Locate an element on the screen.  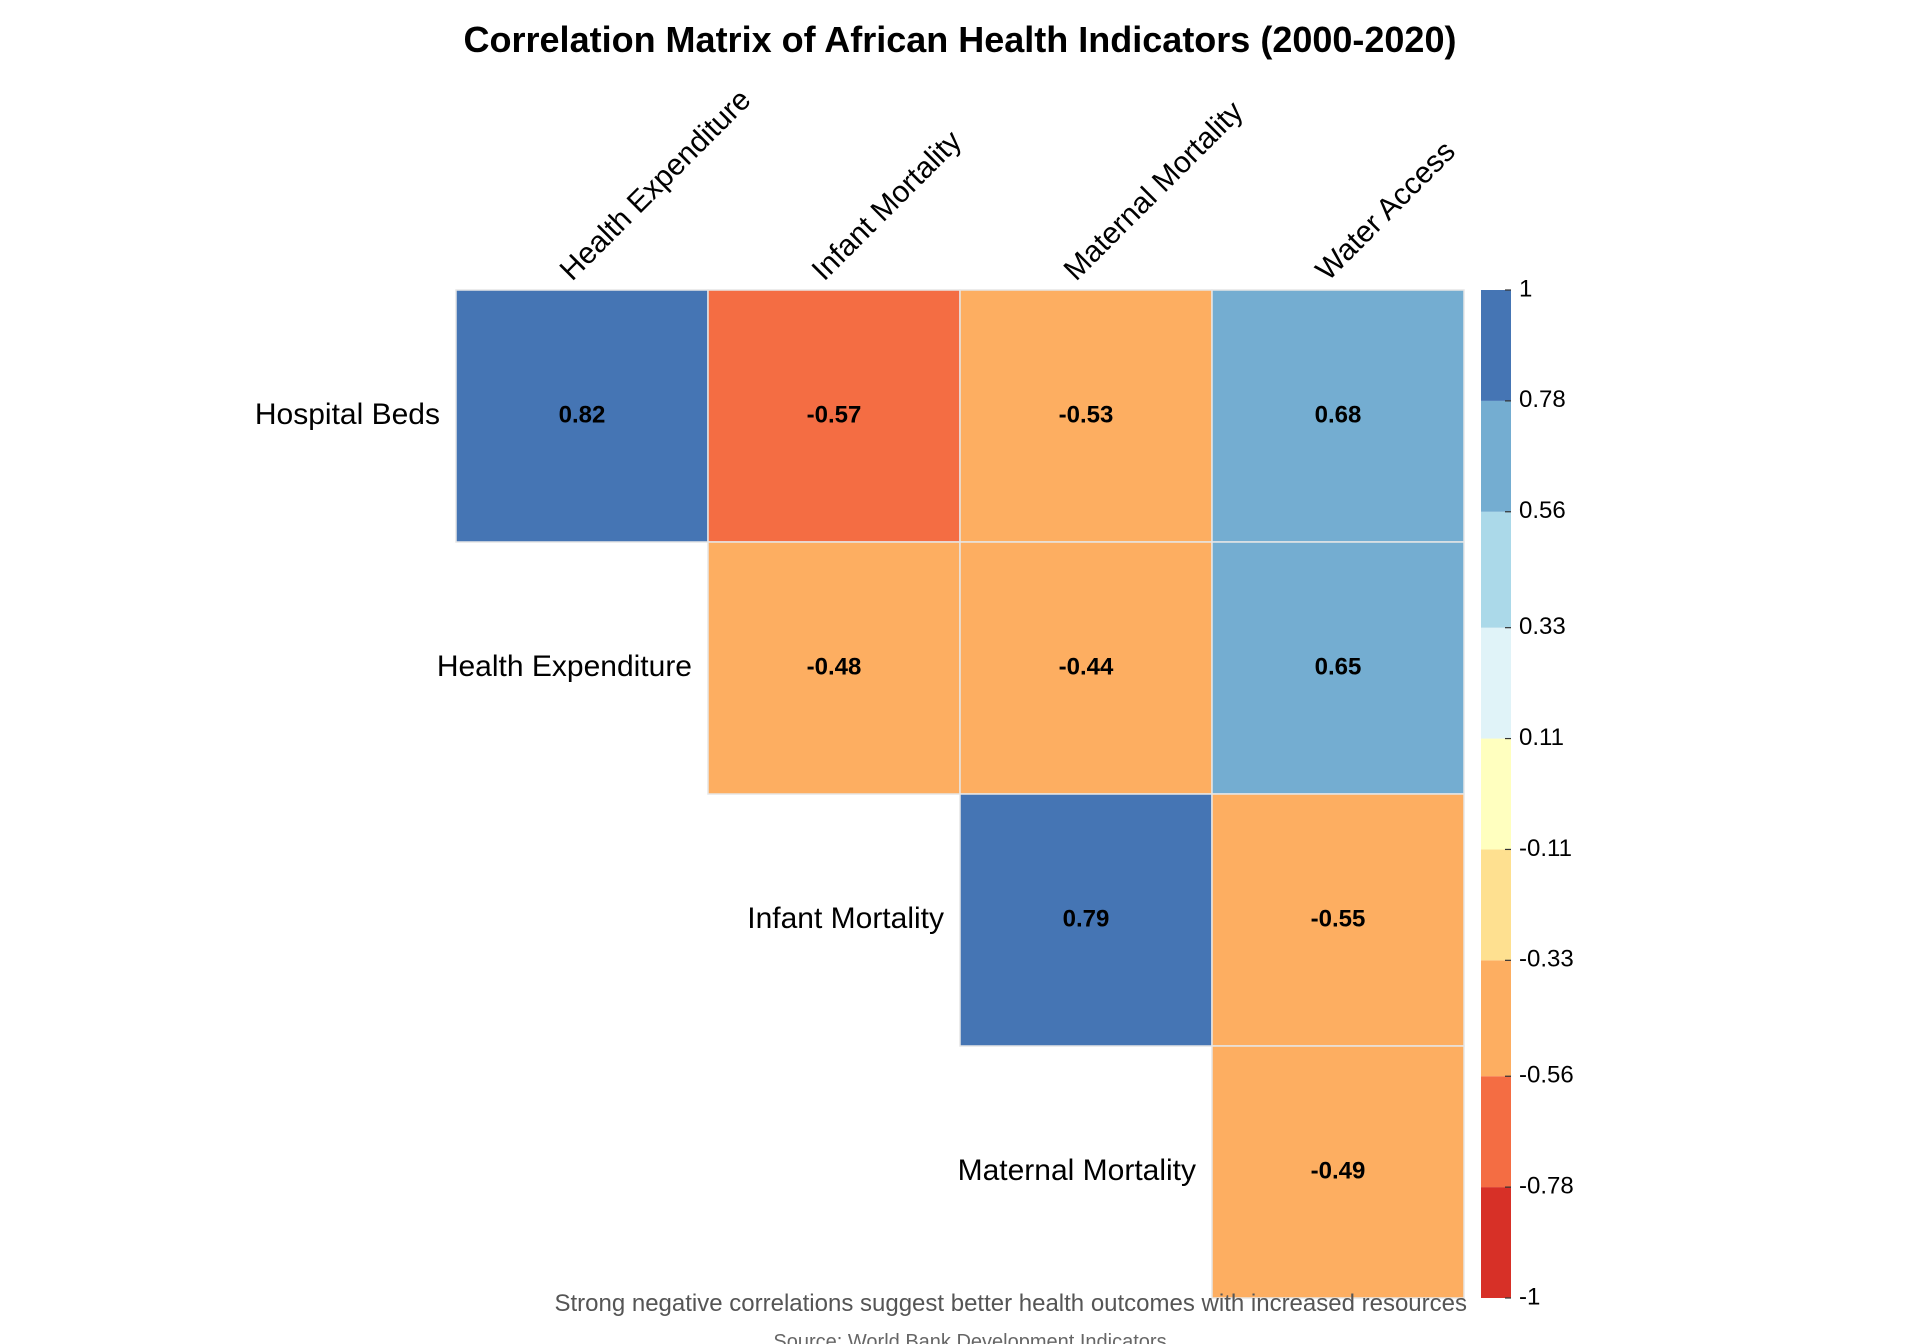
row-label-hospital-beds: Hospital Beds is located at coordinates (347, 414).